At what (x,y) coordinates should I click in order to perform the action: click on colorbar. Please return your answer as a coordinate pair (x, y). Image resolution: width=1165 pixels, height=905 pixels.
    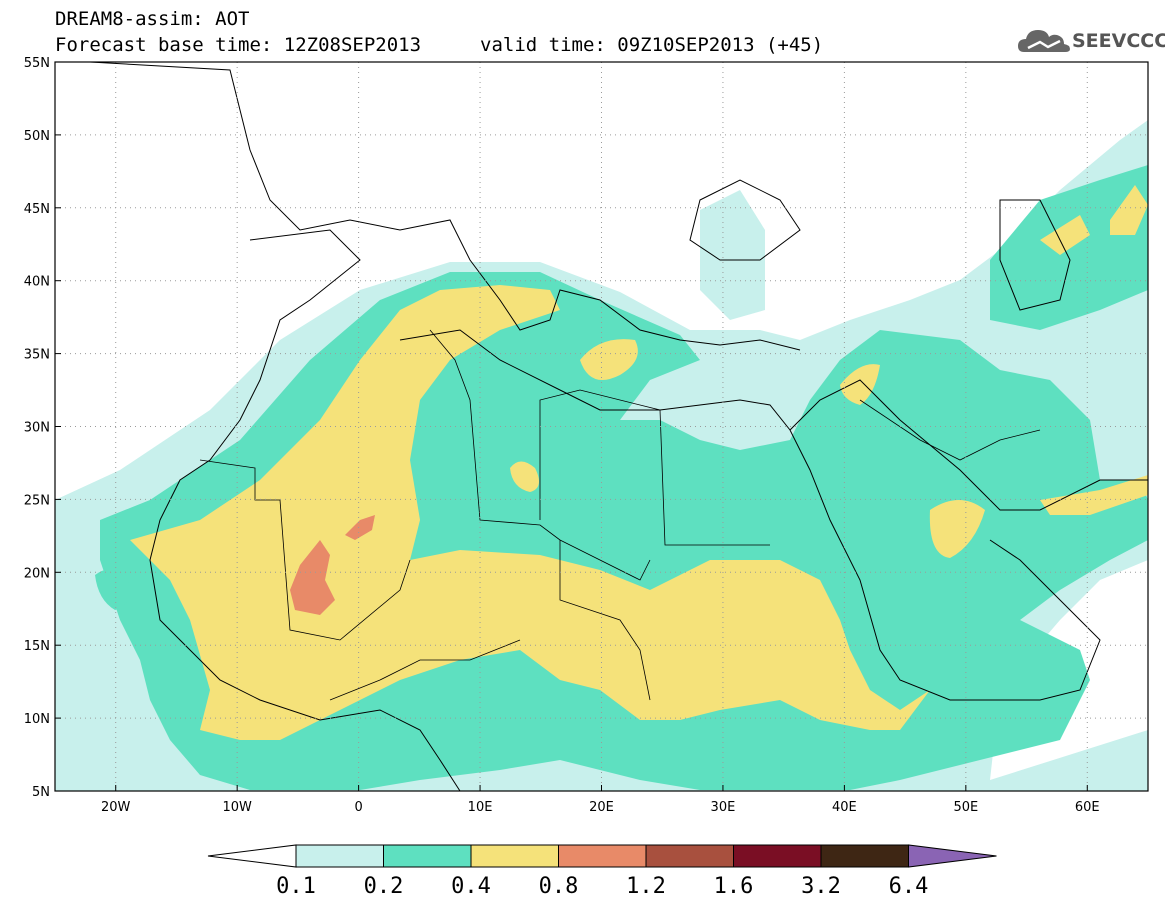
    Looking at the image, I should click on (602, 856).